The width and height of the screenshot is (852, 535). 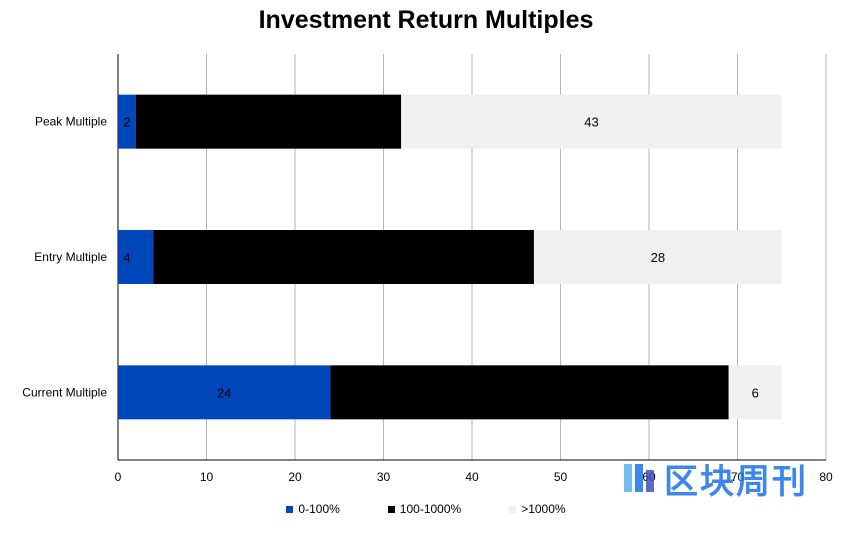 I want to click on legend-item-0-100: 0-100%, so click(x=313, y=509).